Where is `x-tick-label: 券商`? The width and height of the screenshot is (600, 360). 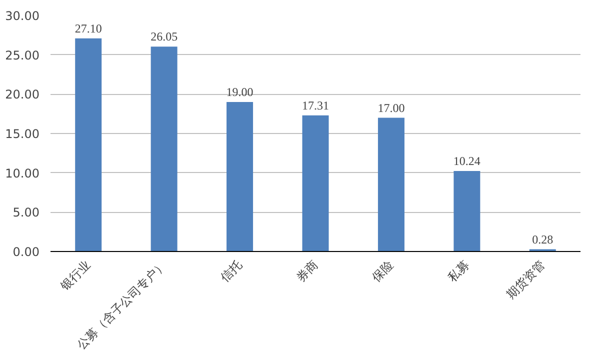
x-tick-label: 券商 is located at coordinates (307, 271).